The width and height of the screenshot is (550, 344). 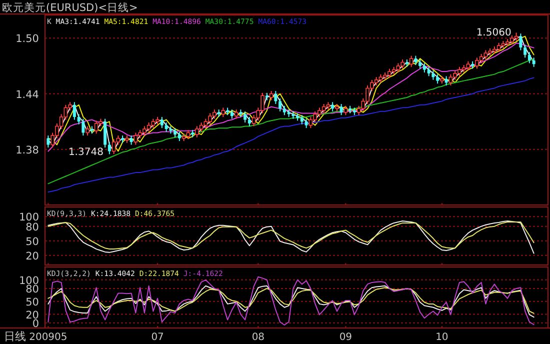 I want to click on x-tick-label: 08, so click(x=258, y=337).